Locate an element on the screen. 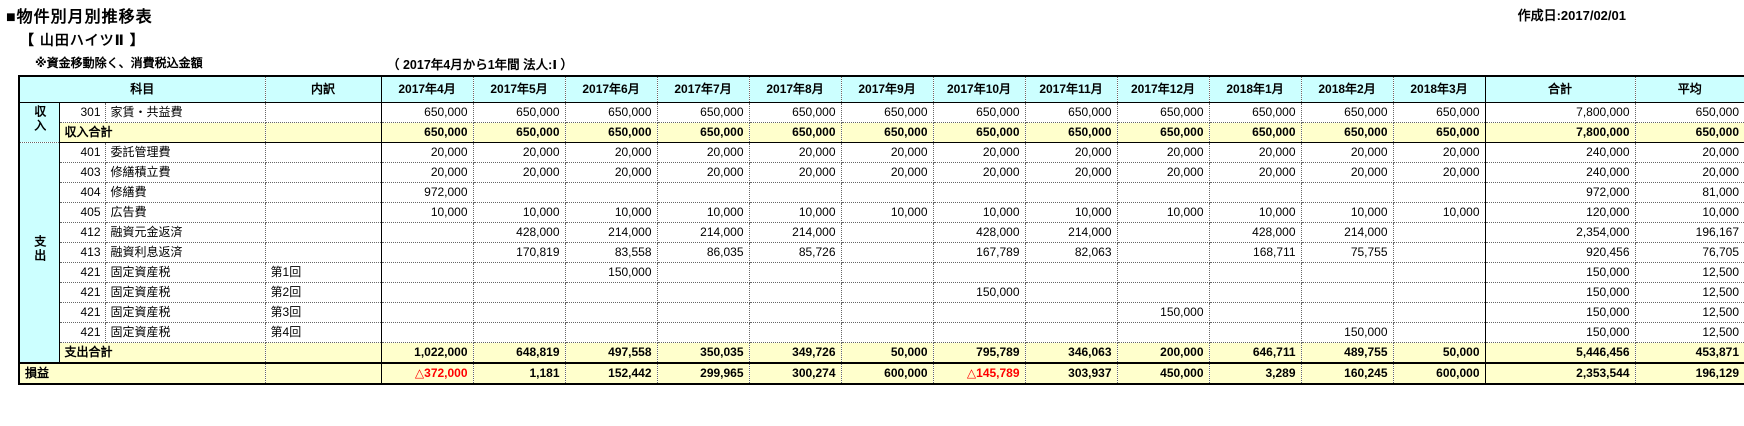 Image resolution: width=1744 pixels, height=426 pixels. month-value-cell: 83,558 is located at coordinates (611, 252).